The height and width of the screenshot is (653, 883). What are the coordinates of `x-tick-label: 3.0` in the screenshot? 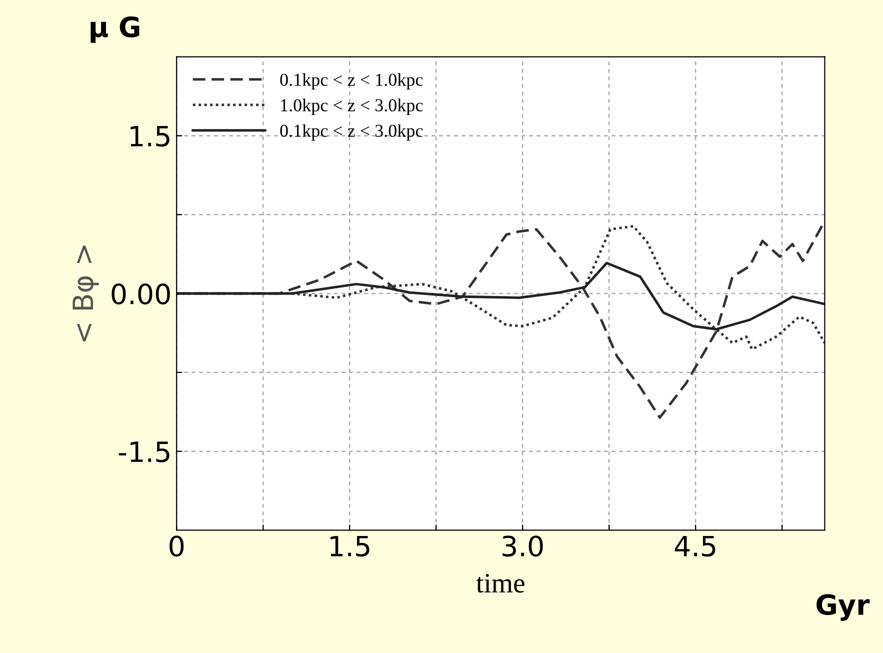 It's located at (522, 546).